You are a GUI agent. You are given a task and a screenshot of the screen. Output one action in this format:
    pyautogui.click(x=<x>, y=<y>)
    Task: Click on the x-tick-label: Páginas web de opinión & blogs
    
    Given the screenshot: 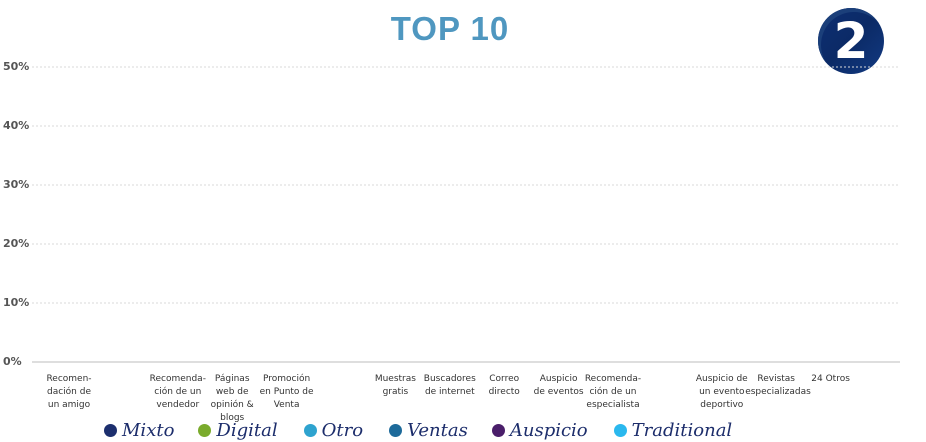 What is the action you would take?
    pyautogui.click(x=232, y=398)
    